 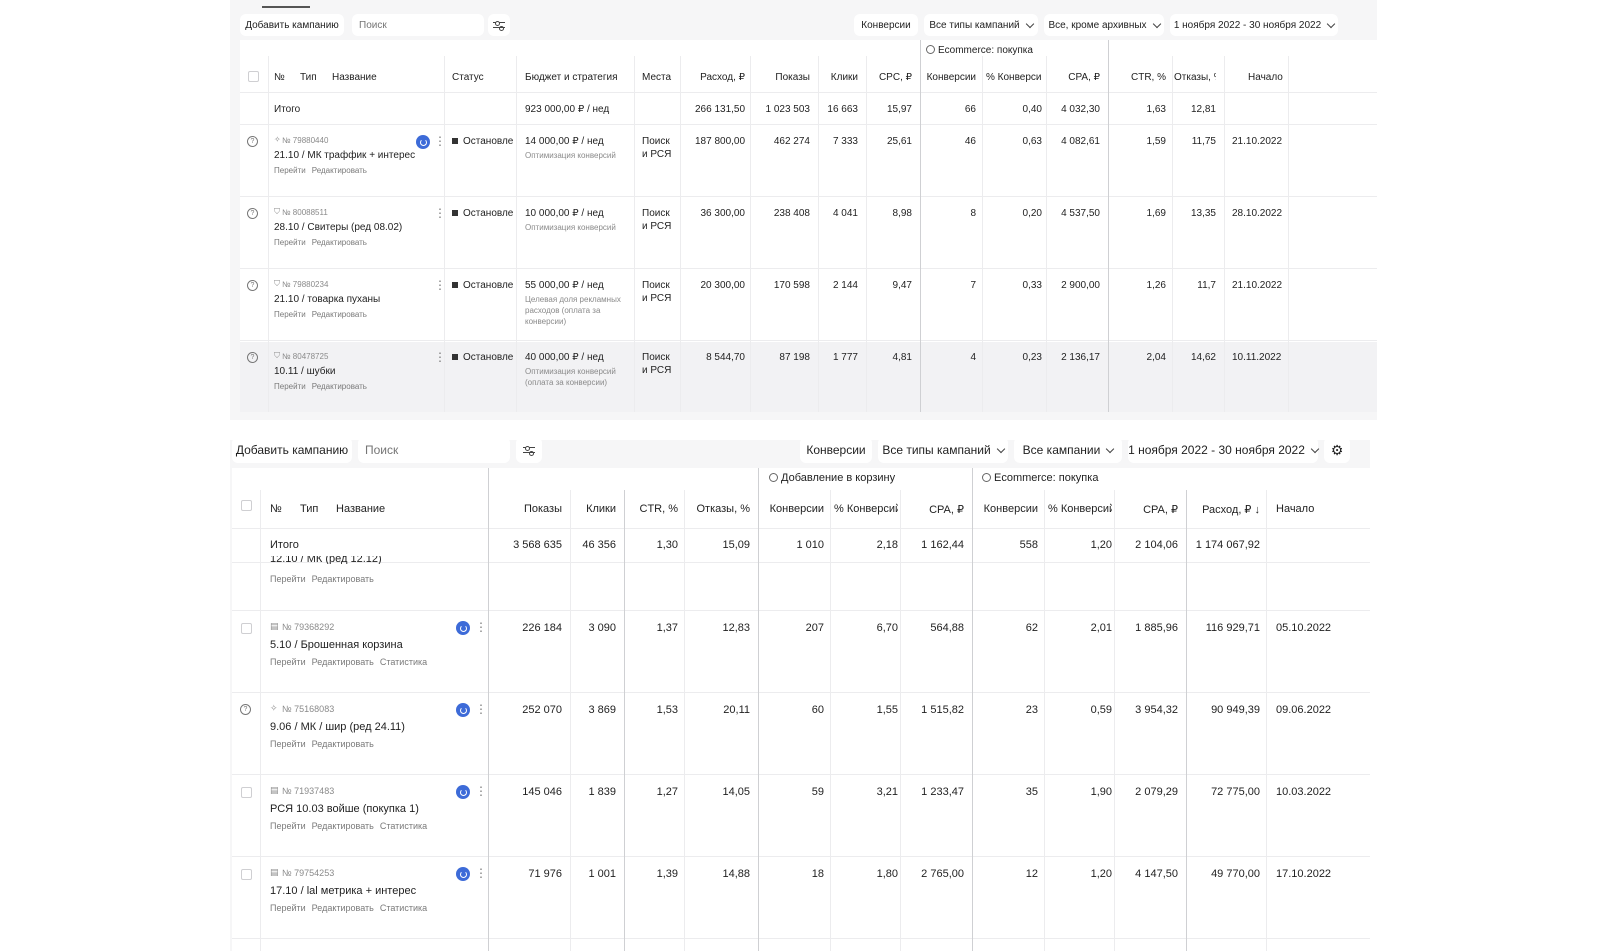 I want to click on campaign-name: 10.11 / шубки, so click(x=305, y=371).